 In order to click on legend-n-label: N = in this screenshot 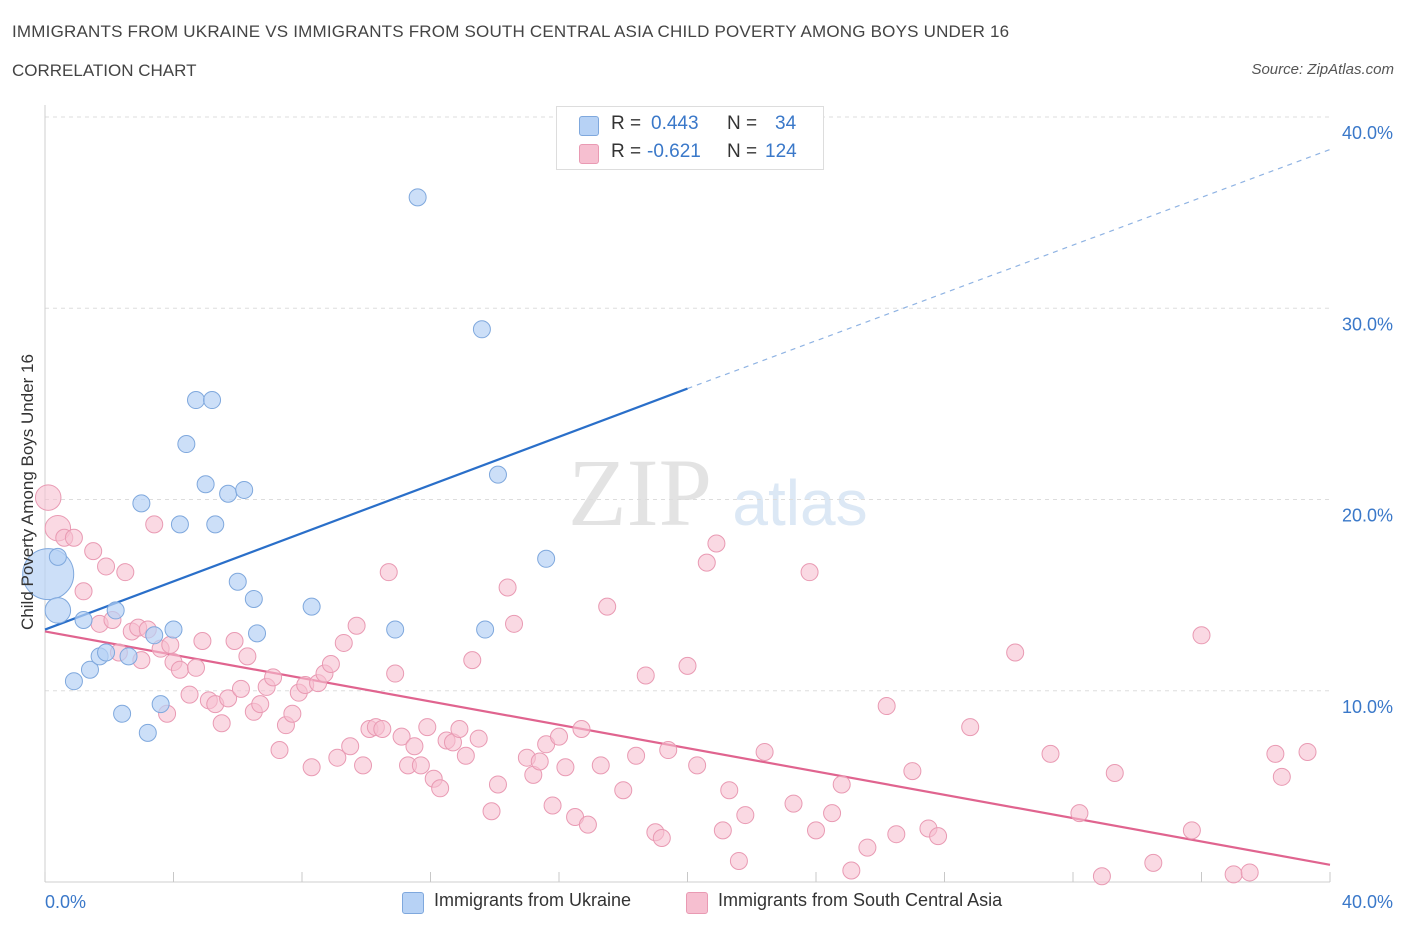, I will do `click(742, 151)`.